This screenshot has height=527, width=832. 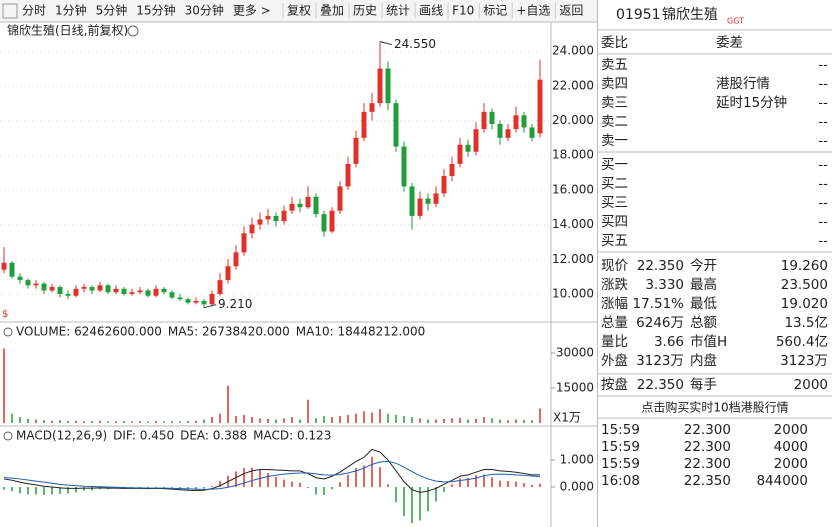 What do you see at coordinates (571, 11) in the screenshot?
I see `toolbar-button: 返回` at bounding box center [571, 11].